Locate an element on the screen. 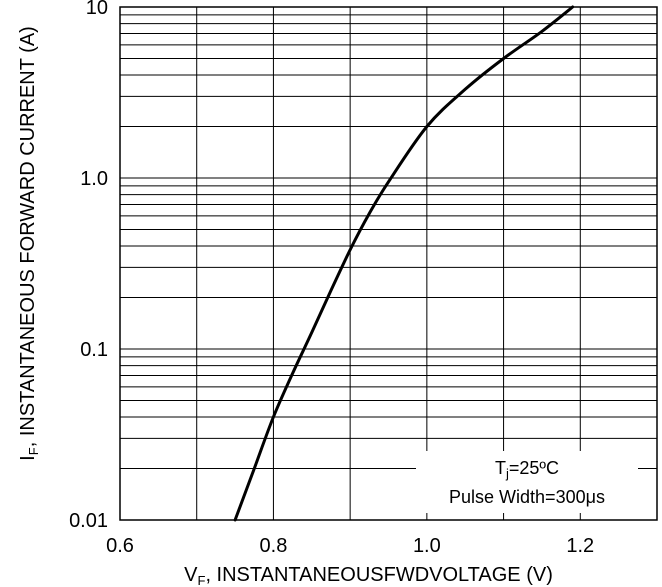 The width and height of the screenshot is (662, 587). y-tick-label: 10 is located at coordinates (97, 9).